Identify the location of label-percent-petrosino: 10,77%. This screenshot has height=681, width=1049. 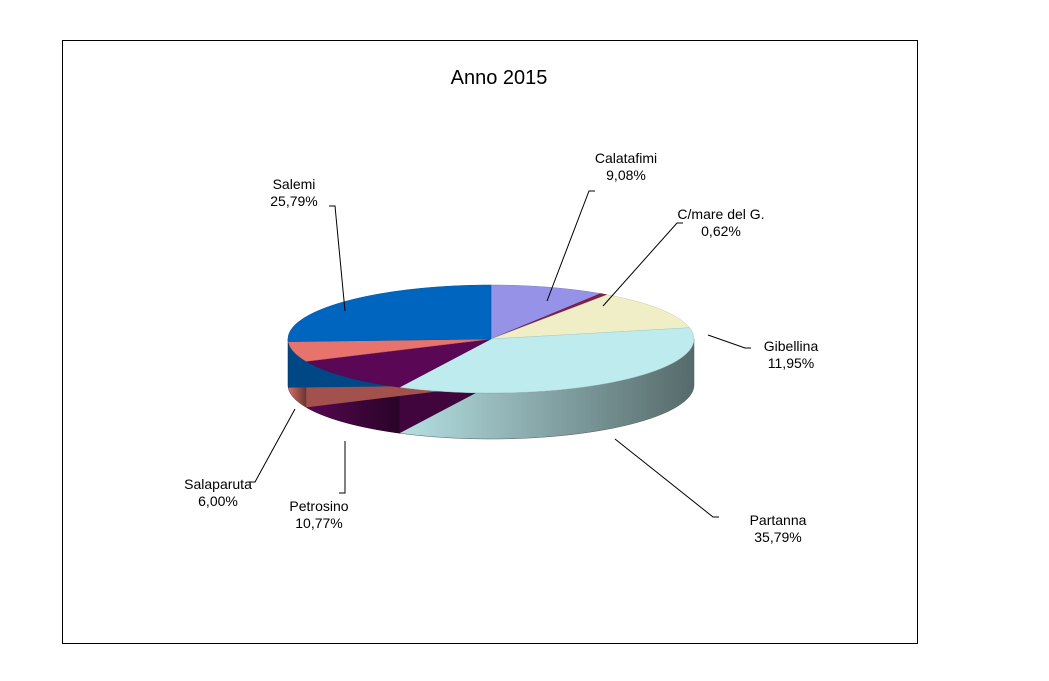
(318, 523).